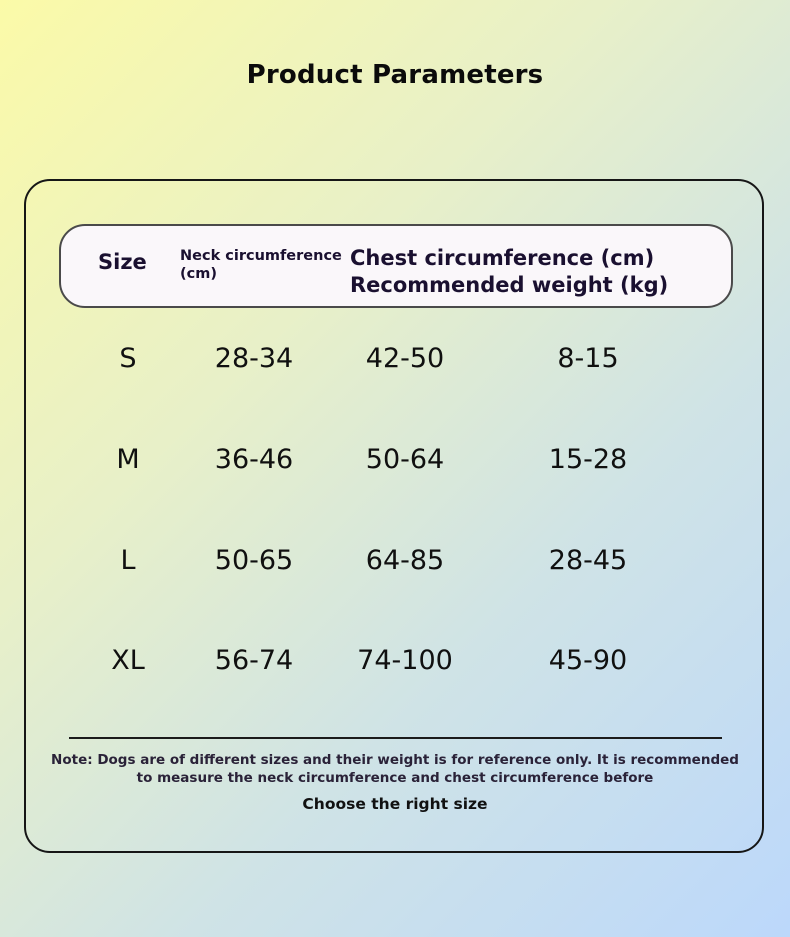 The width and height of the screenshot is (790, 937). I want to click on cell-size: S, so click(128, 358).